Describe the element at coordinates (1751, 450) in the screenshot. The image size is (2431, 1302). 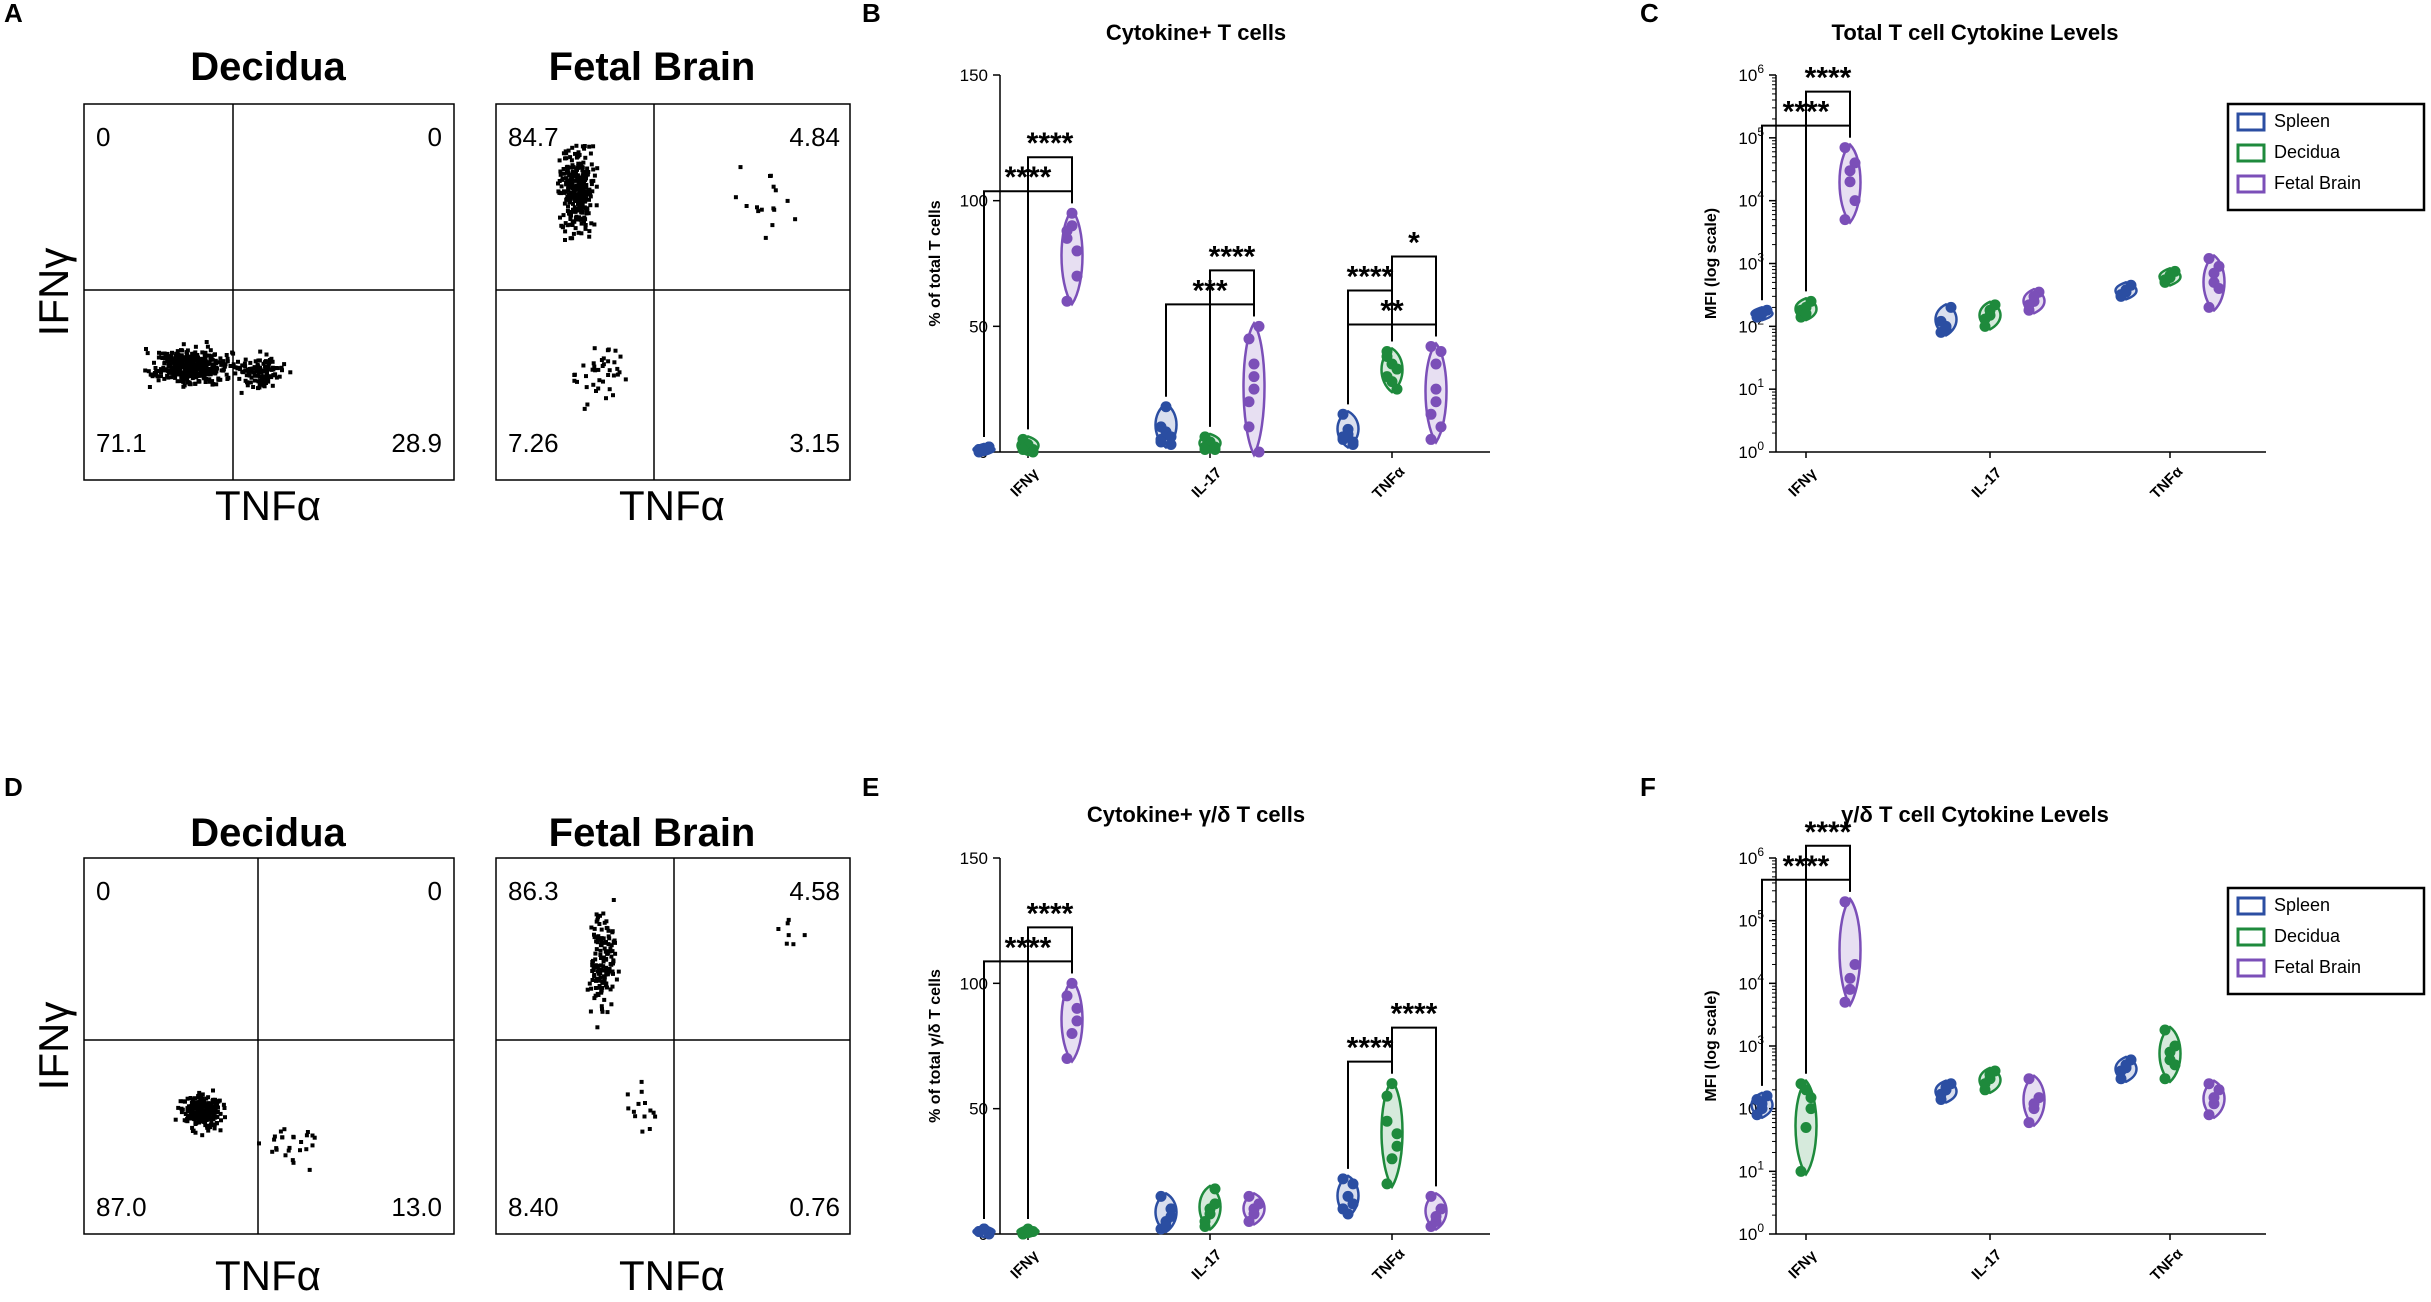
I see `y-tick-label: 100` at that location.